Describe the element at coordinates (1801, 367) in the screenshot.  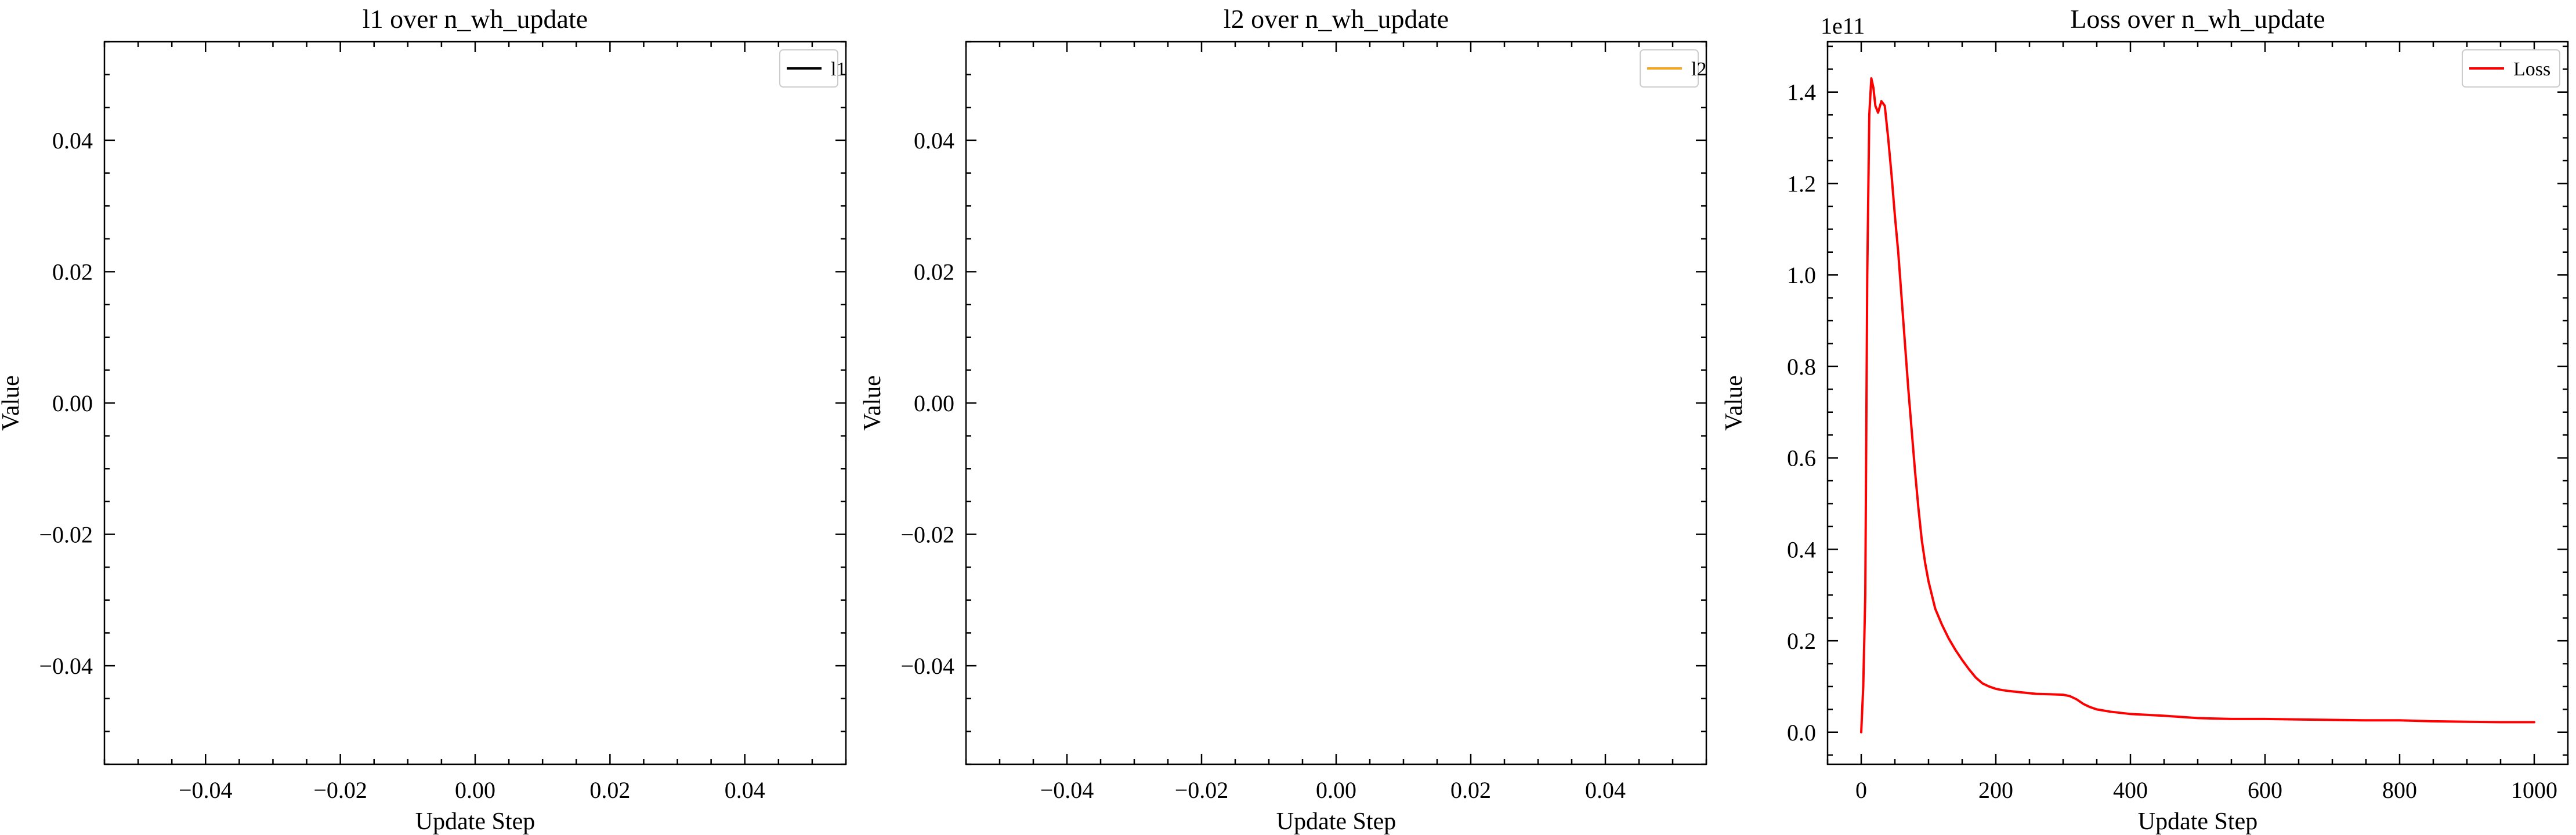
I see `y-tick-label: 0.8` at that location.